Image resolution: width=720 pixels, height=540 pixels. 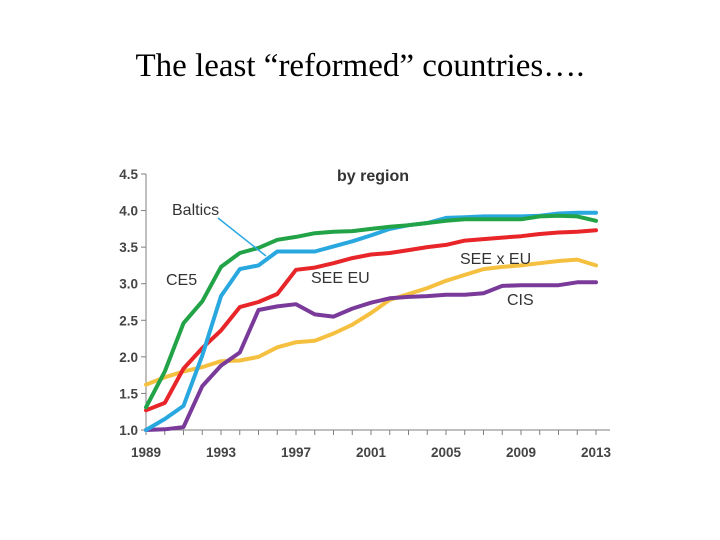 What do you see at coordinates (373, 176) in the screenshot?
I see `chart-title: by region` at bounding box center [373, 176].